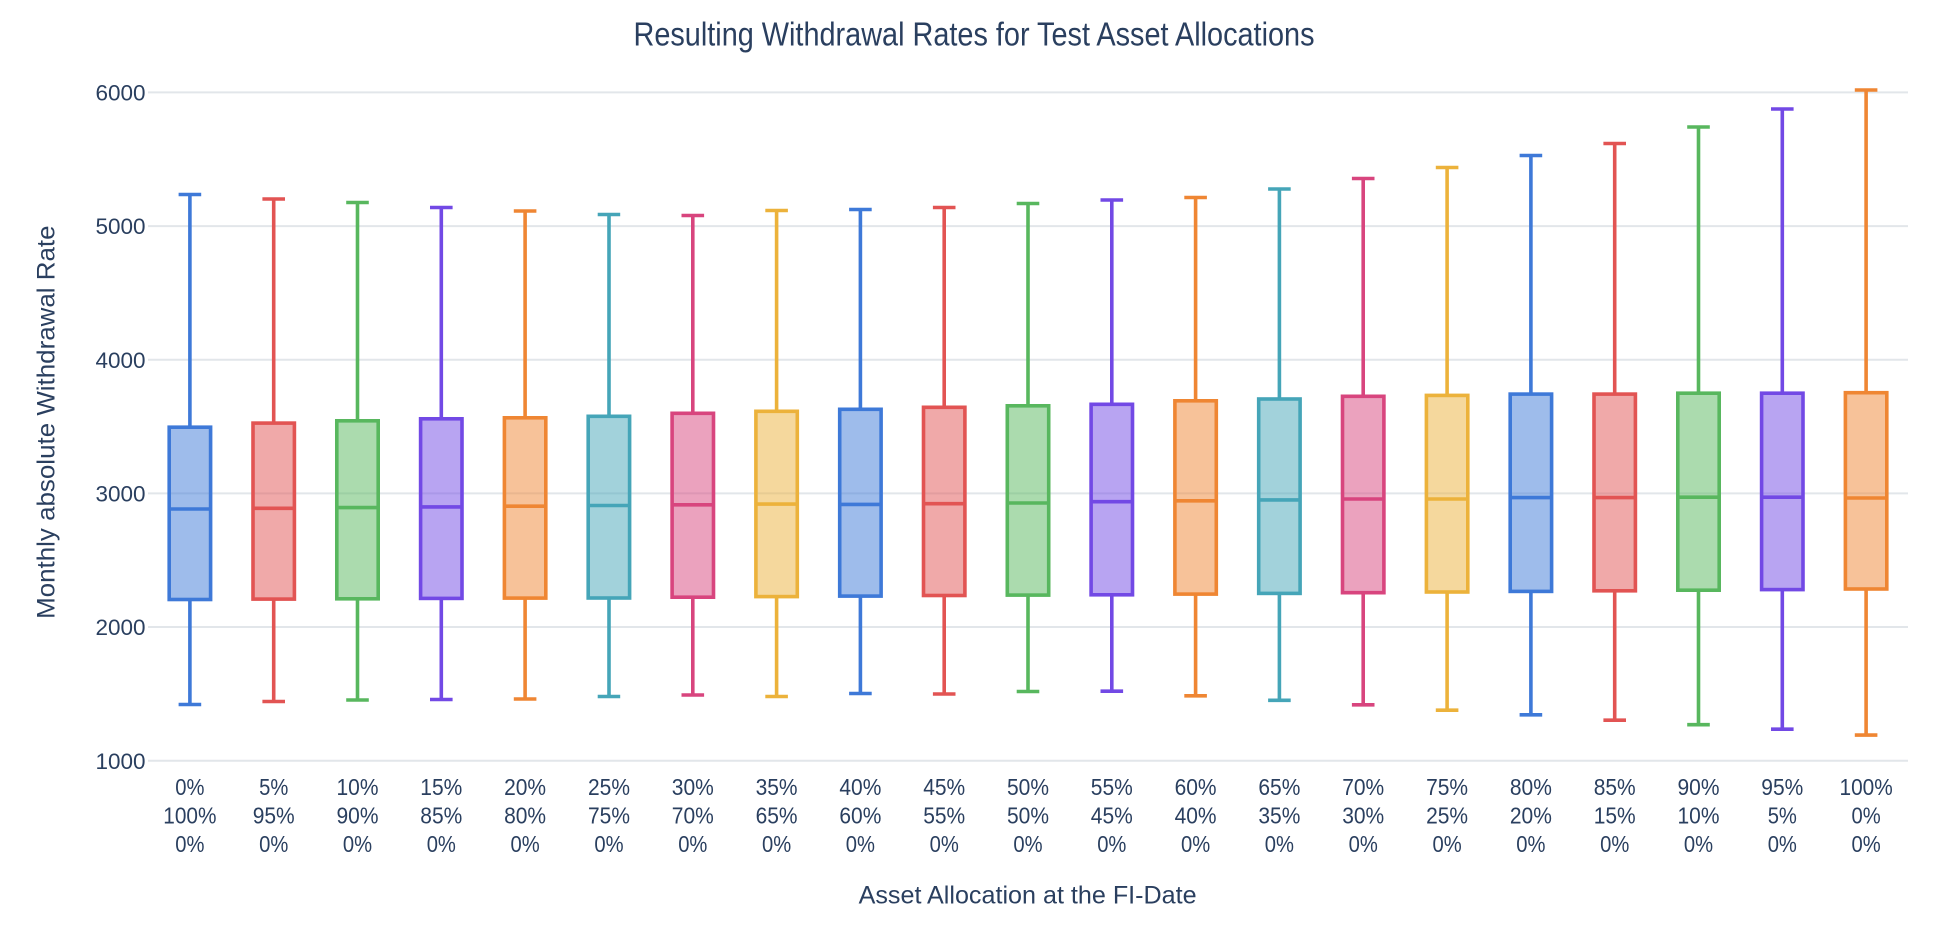 Image resolution: width=1942 pixels, height=950 pixels. What do you see at coordinates (120, 761) in the screenshot?
I see `svg-text: 1000` at bounding box center [120, 761].